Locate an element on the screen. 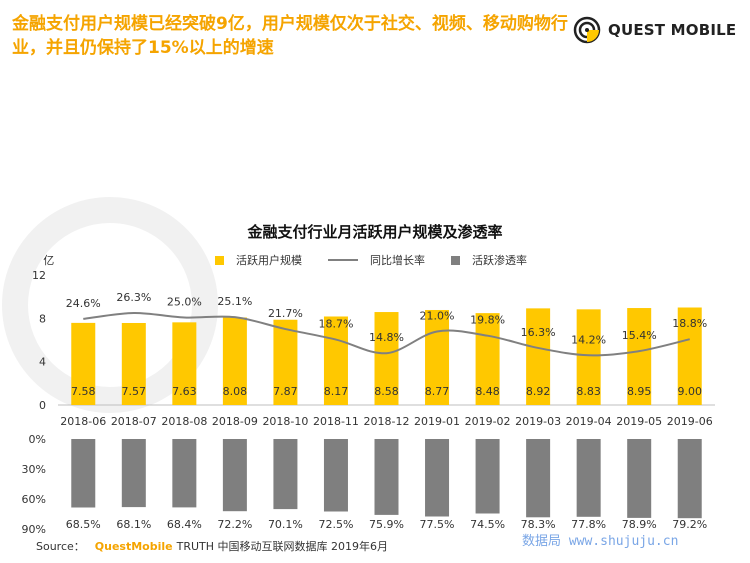 The height and width of the screenshot is (563, 750). y-tick-top-0: 0 is located at coordinates (42, 405).